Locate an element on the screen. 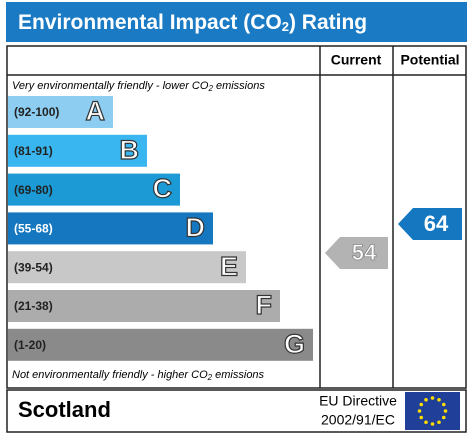  band-letter: F is located at coordinates (264, 305).